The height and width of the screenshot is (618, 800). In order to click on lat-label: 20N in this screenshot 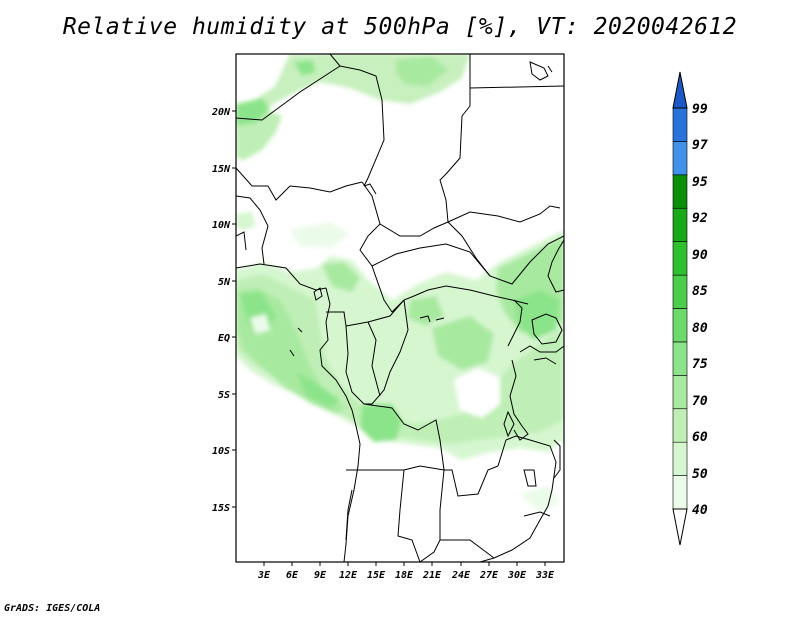, I will do `click(221, 112)`.